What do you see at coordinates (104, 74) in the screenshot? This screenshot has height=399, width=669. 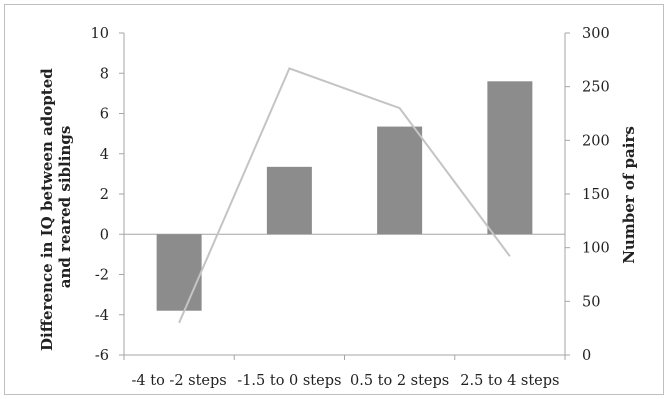 I see `left-tick-label: 8` at bounding box center [104, 74].